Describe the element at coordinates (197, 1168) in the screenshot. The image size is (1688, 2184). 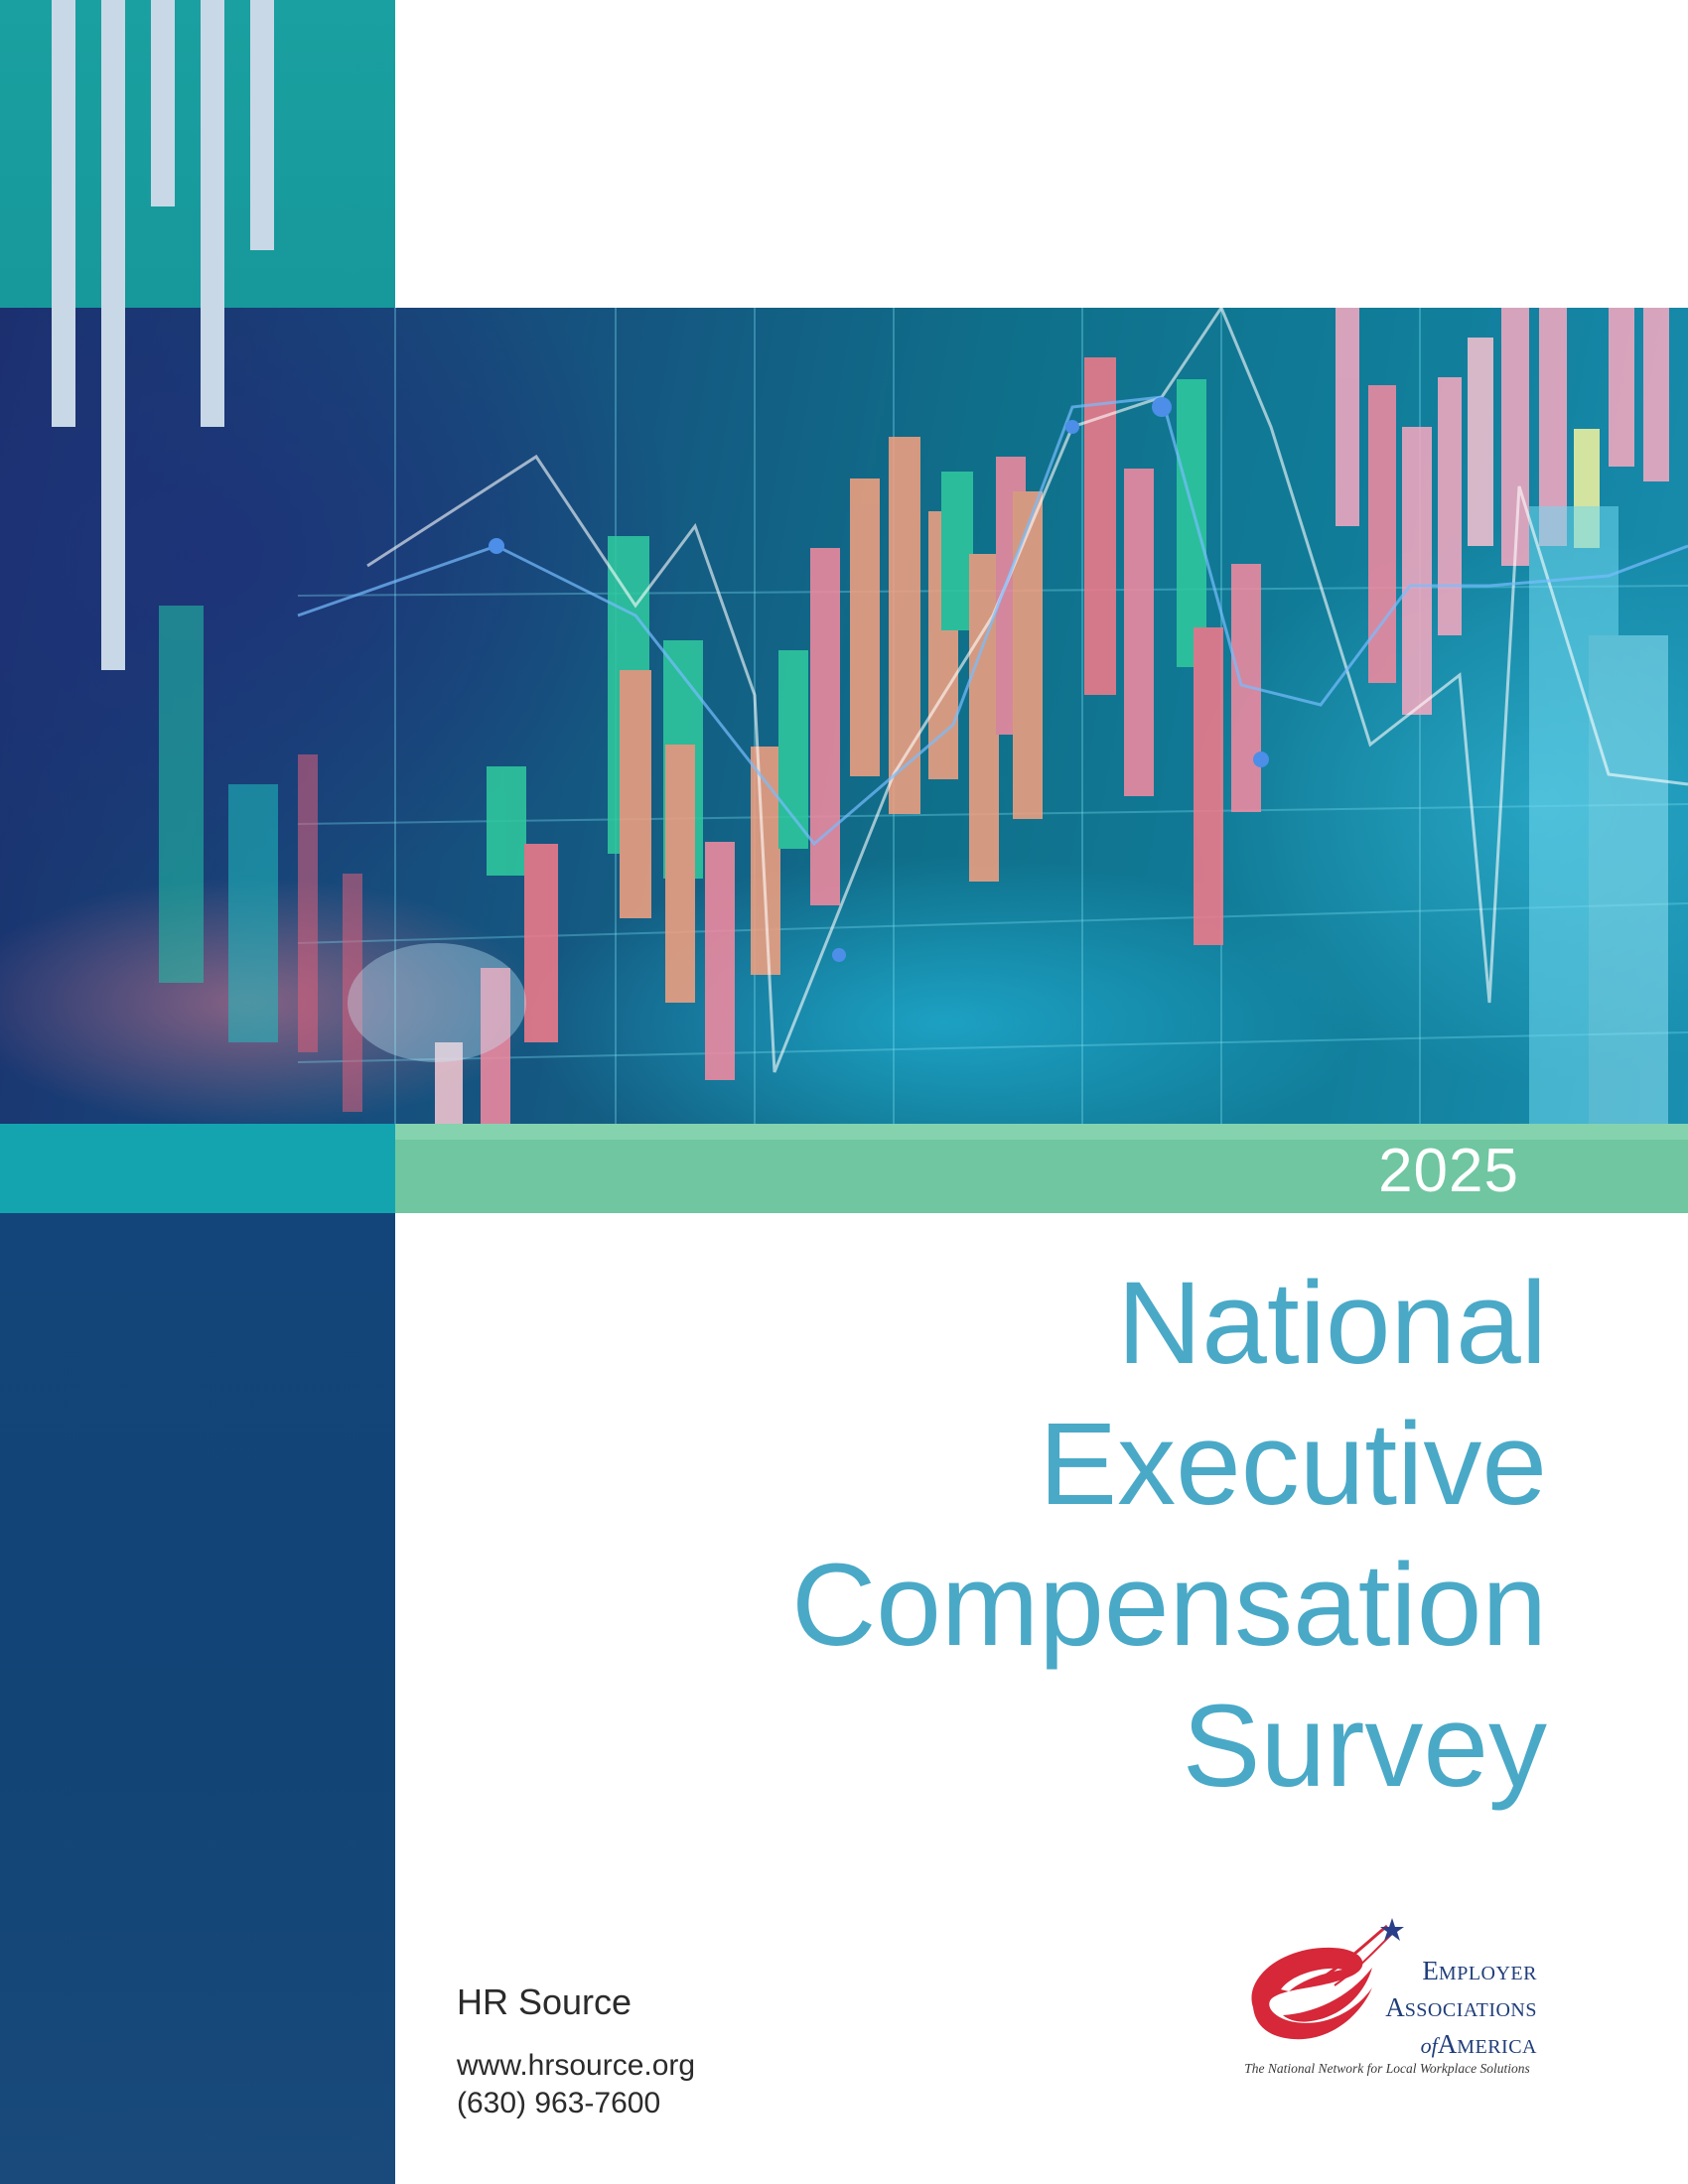
I see `teal-strip` at that location.